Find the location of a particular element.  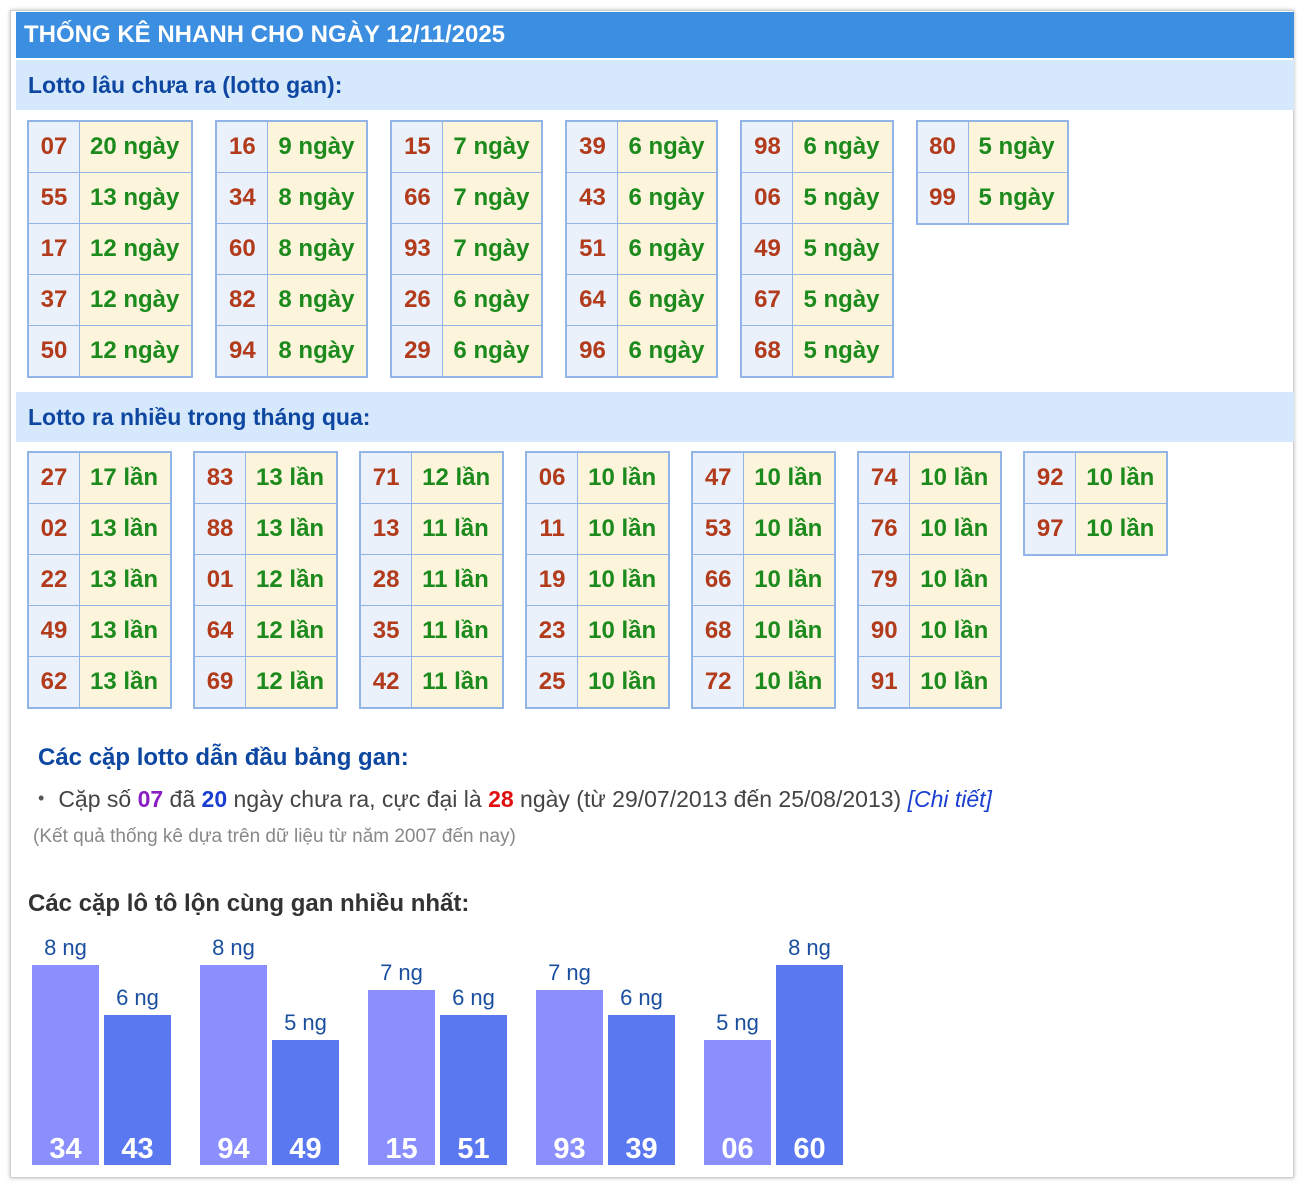

stat-row: 60 8 ngày is located at coordinates (291, 249).